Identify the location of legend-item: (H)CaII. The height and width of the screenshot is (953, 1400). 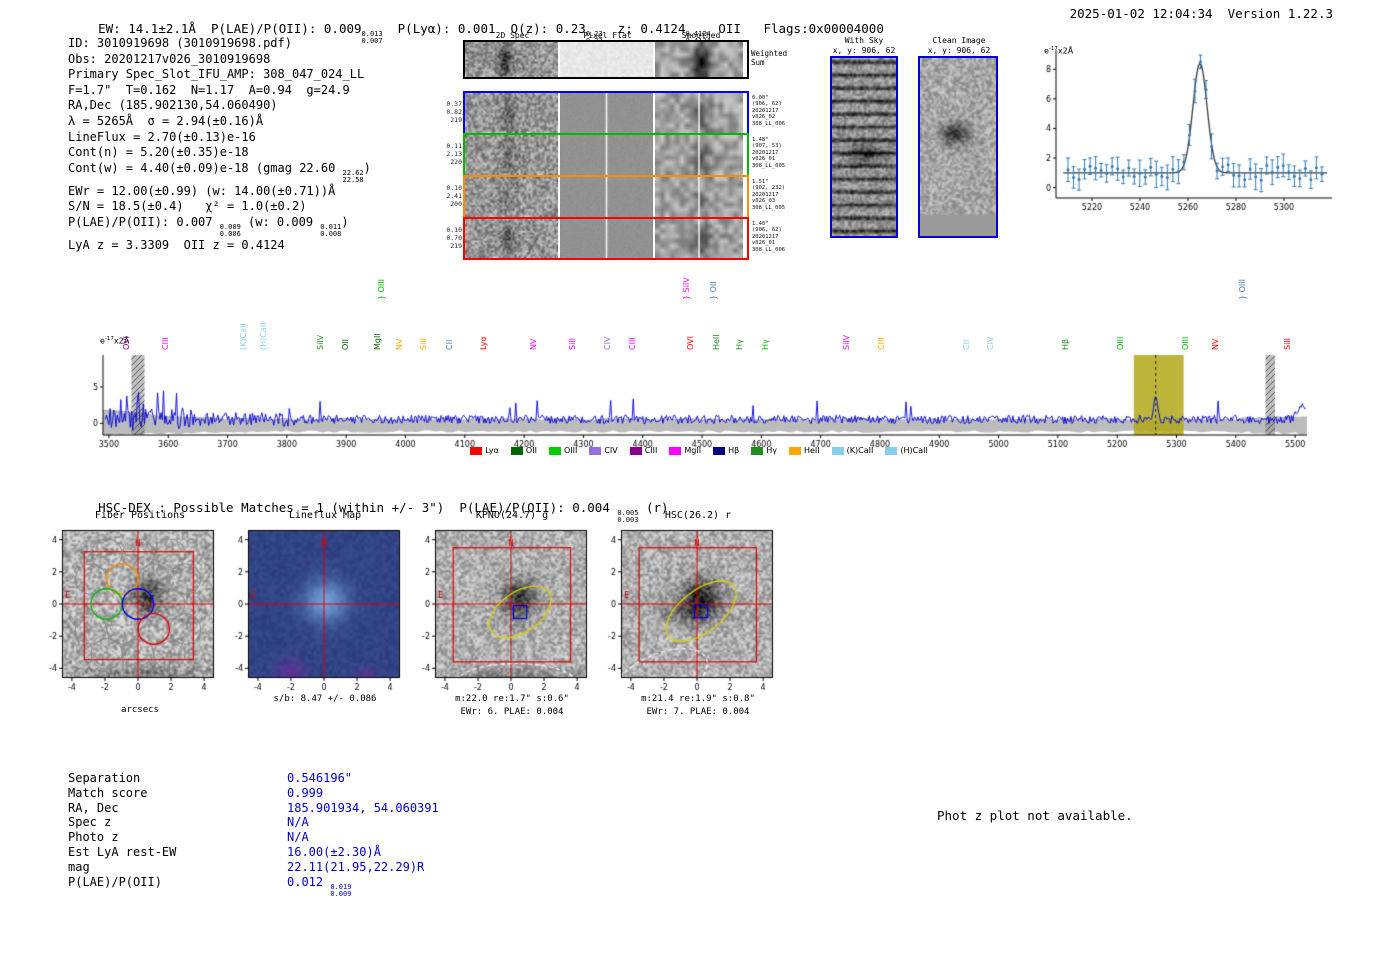
(906, 450).